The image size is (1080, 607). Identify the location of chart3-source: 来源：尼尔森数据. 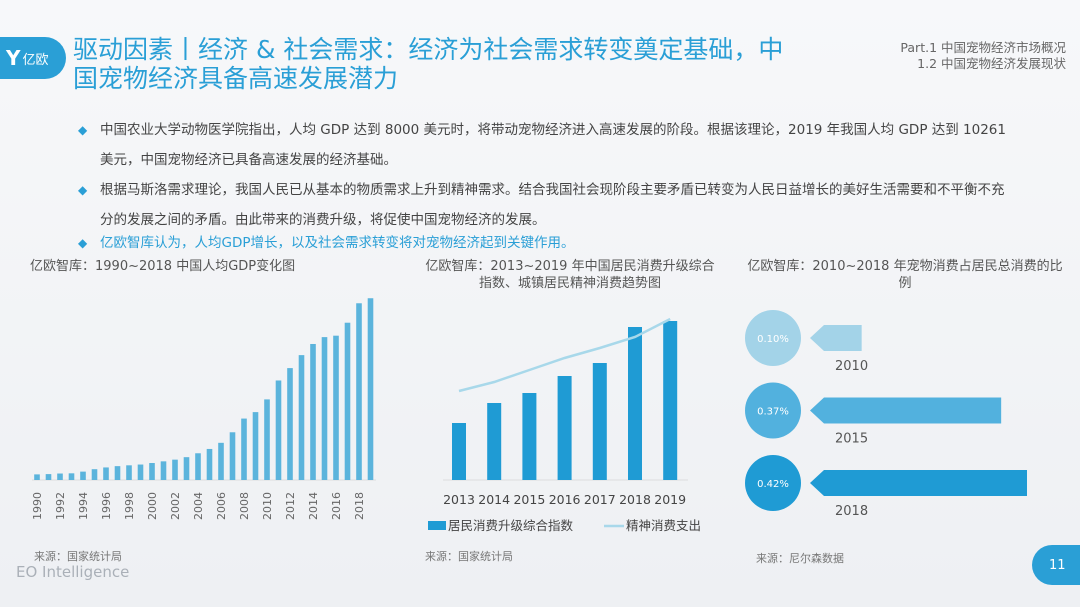
(800, 558).